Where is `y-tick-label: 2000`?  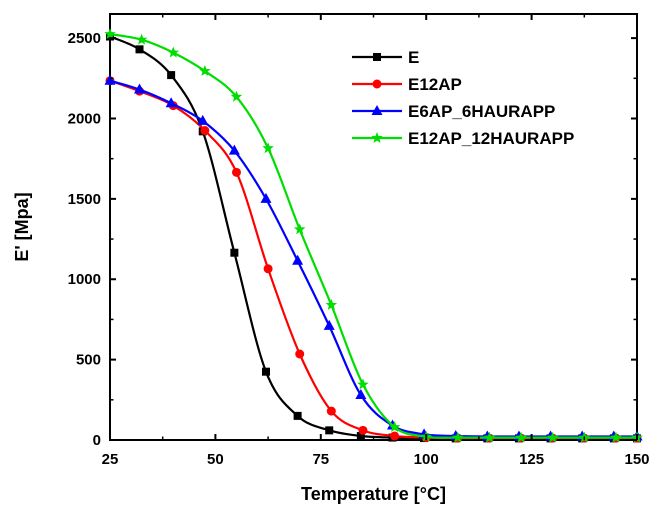
y-tick-label: 2000 is located at coordinates (84, 118).